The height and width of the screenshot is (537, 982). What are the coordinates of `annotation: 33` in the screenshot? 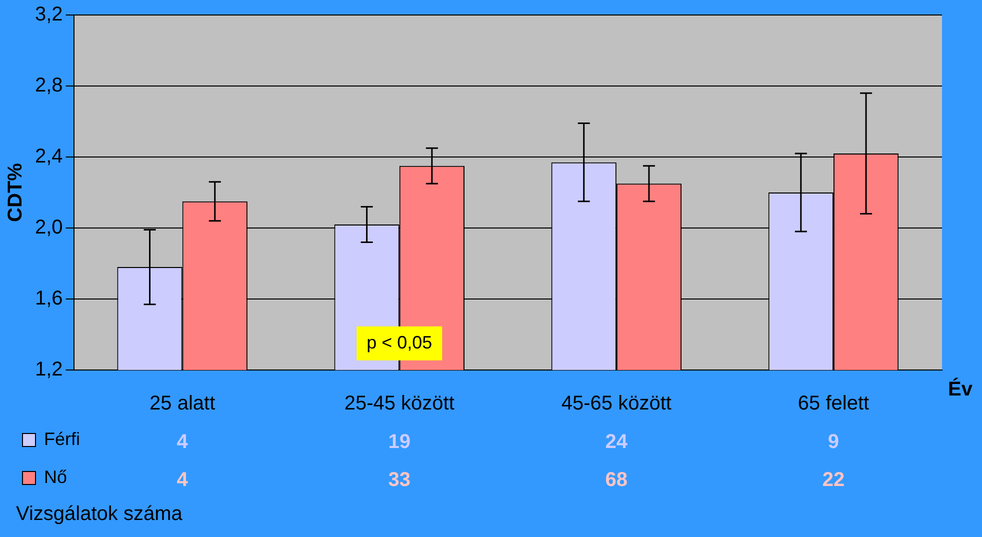 It's located at (399, 480).